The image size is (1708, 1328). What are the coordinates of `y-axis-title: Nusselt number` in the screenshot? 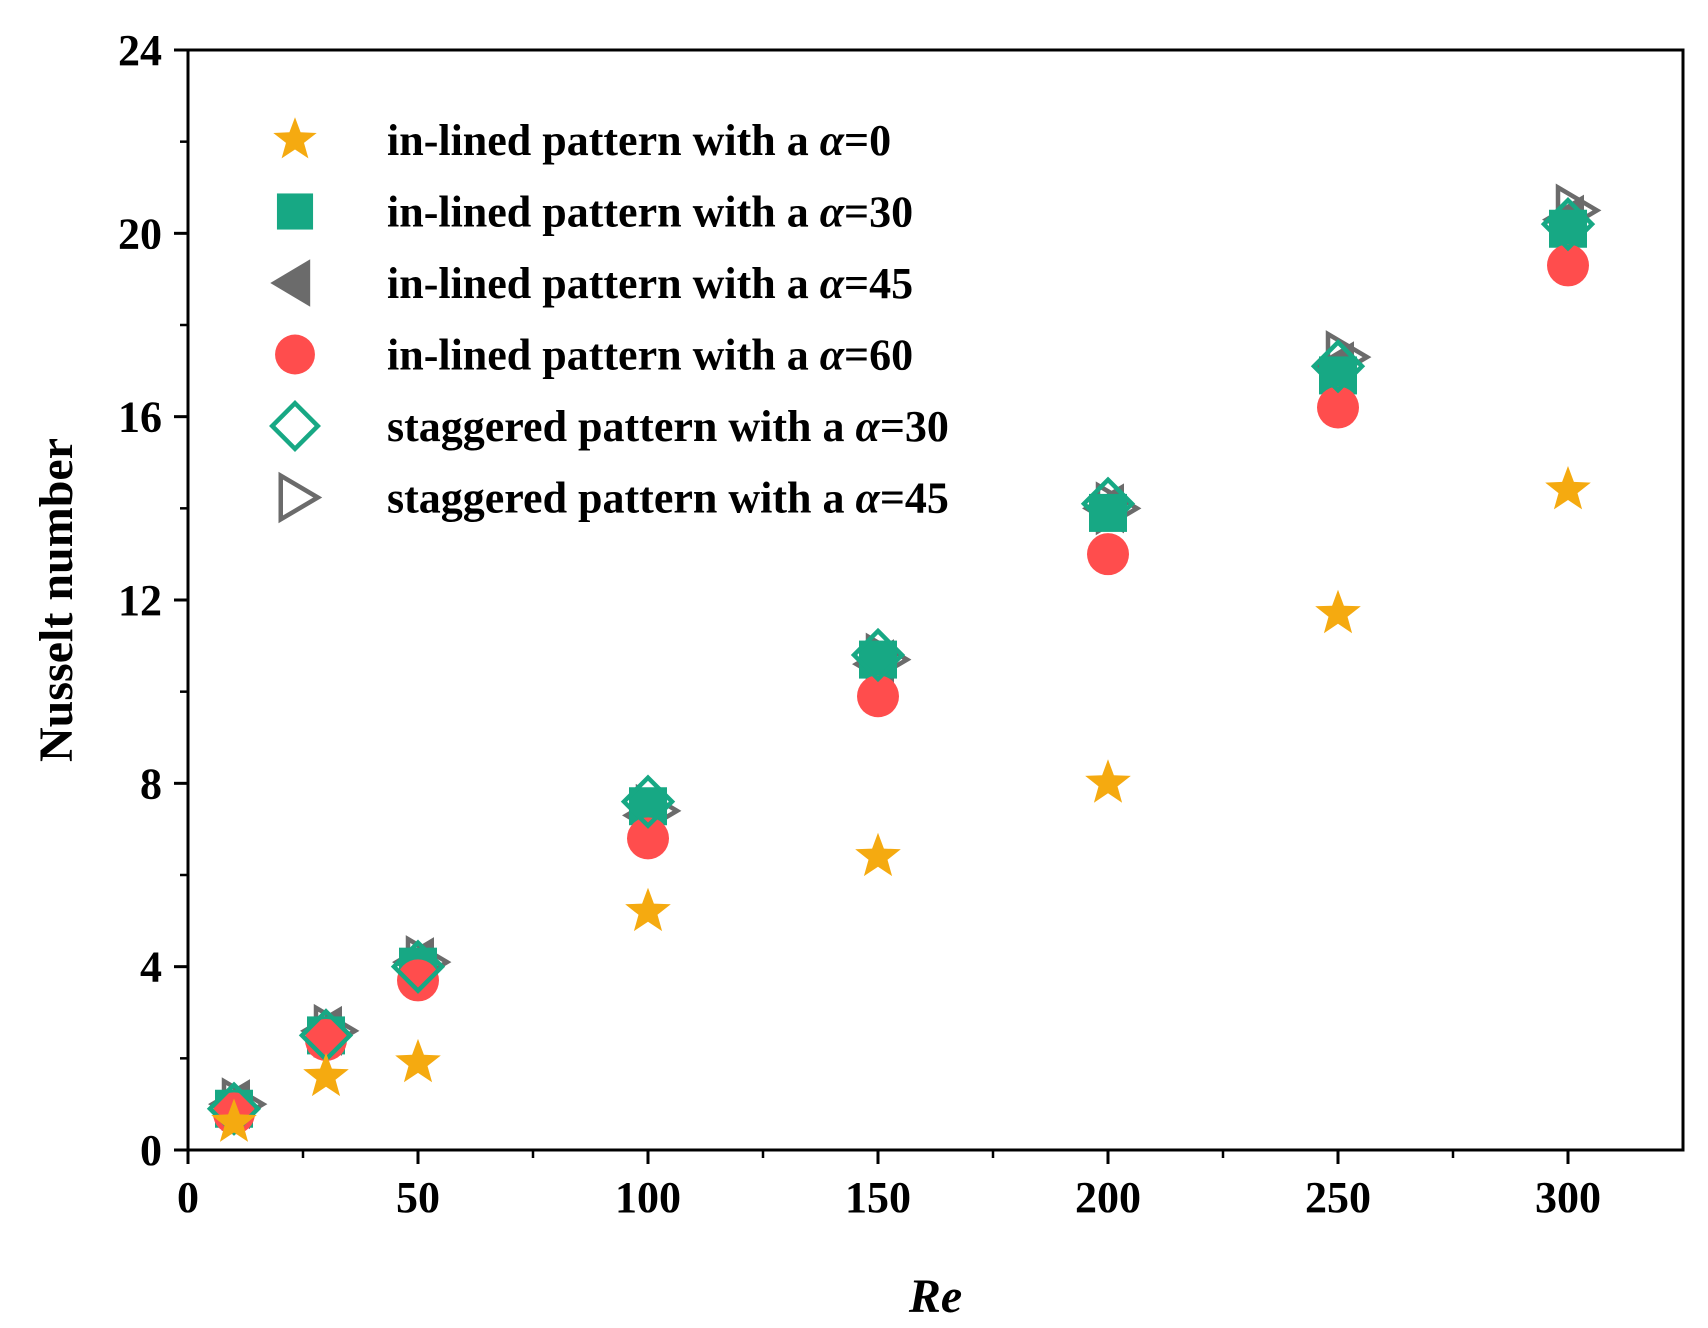 It's located at (56, 600).